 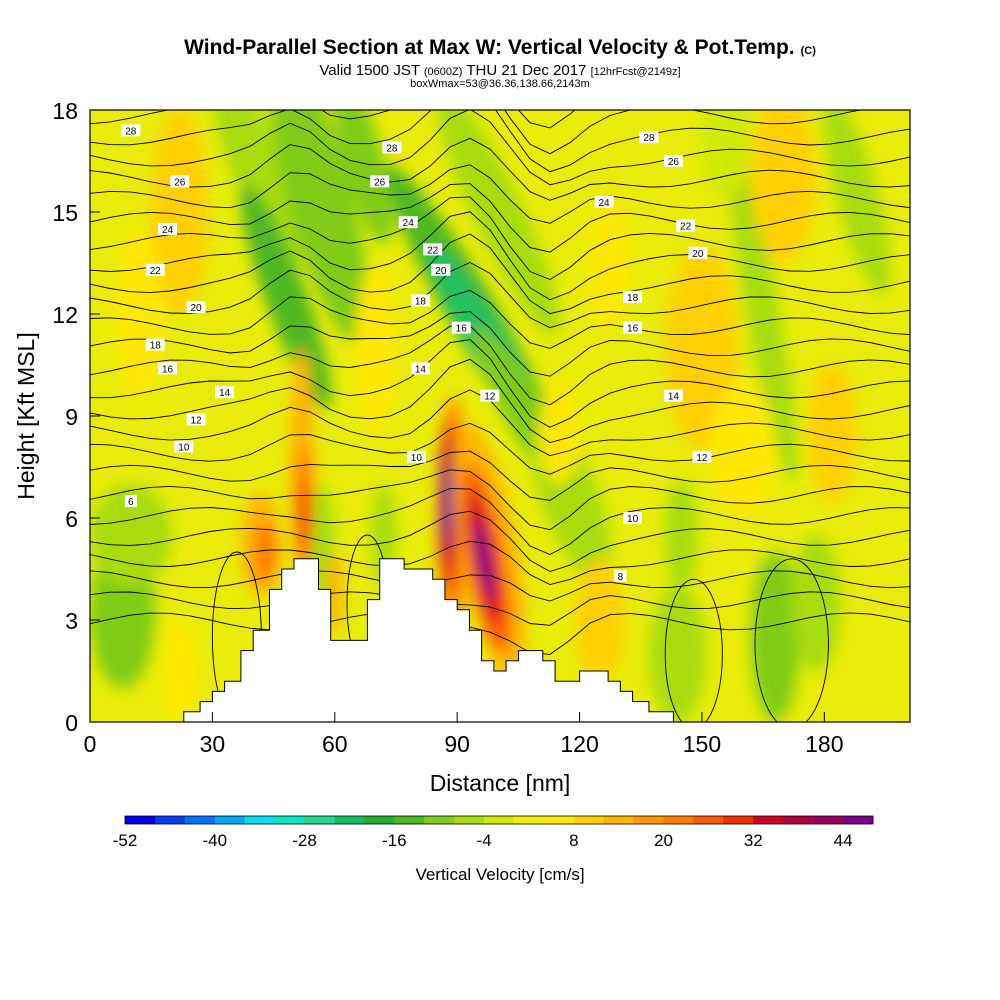 What do you see at coordinates (808, 51) in the screenshot?
I see `copyright-mark: (C)` at bounding box center [808, 51].